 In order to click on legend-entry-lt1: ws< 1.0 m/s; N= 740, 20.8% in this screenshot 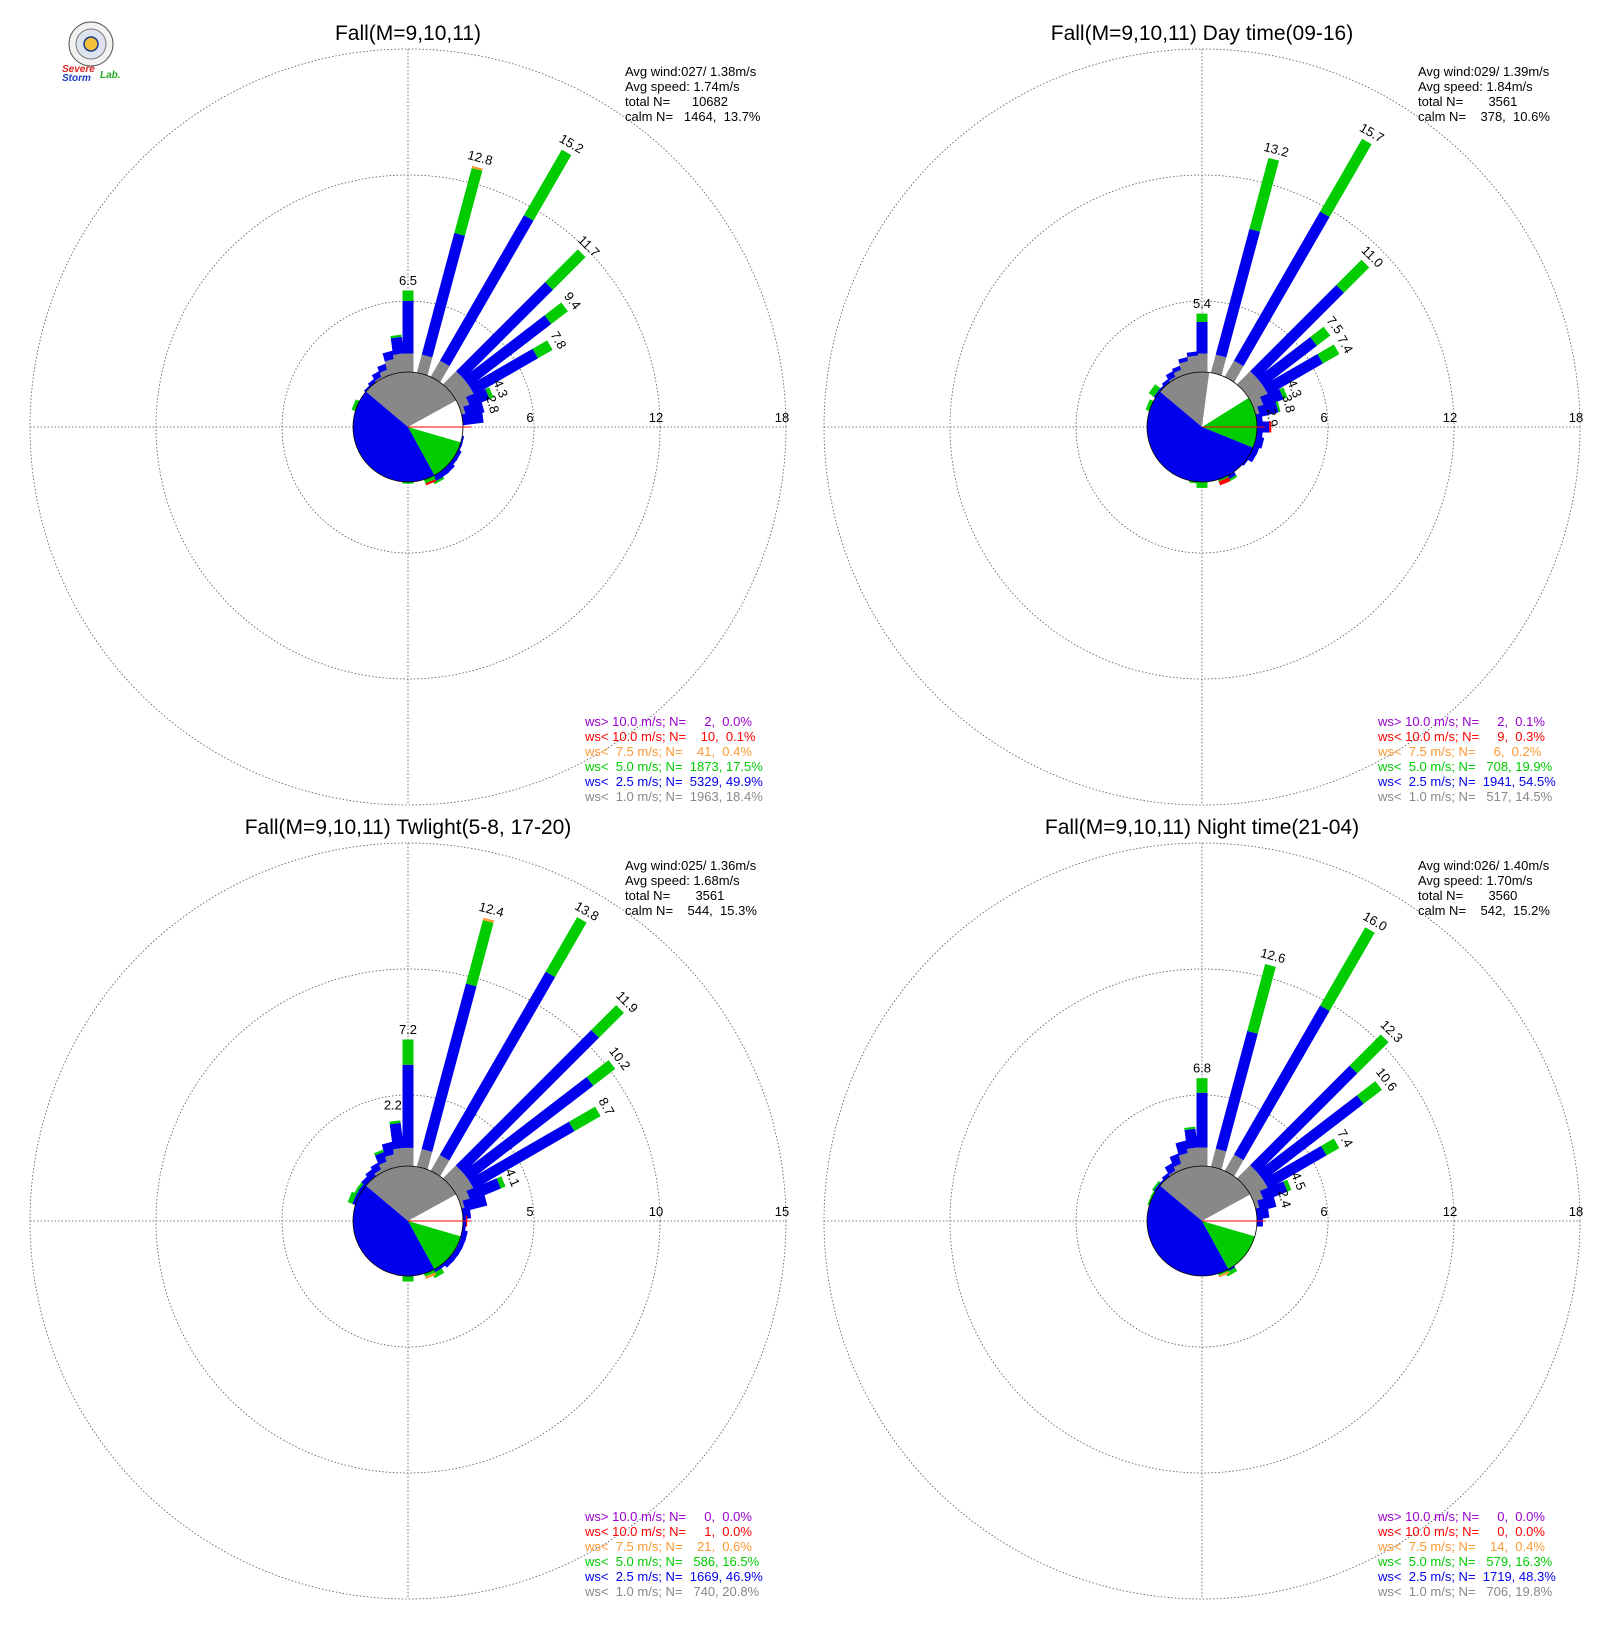, I will do `click(672, 1591)`.